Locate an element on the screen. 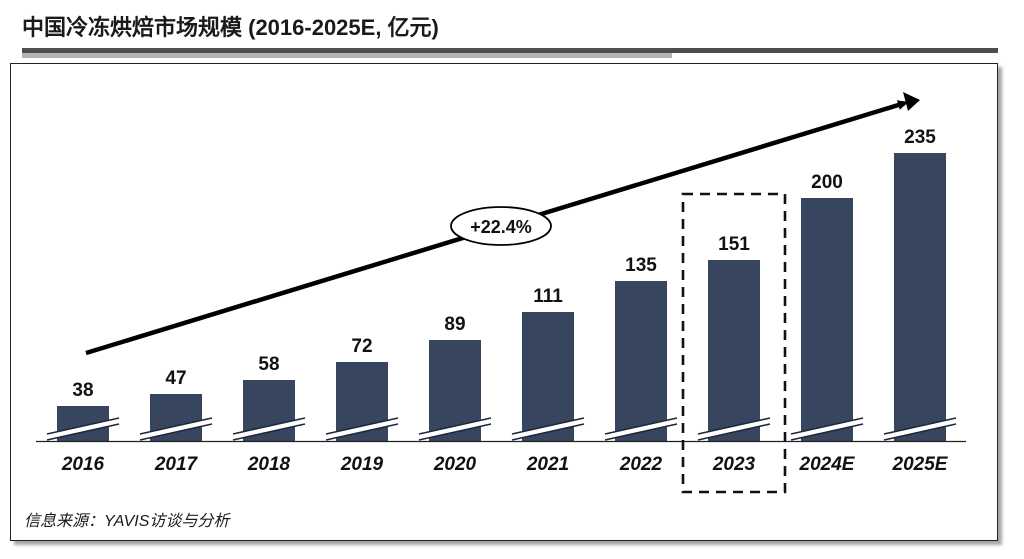 The height and width of the screenshot is (559, 1024). title-divider-shadow is located at coordinates (347, 55).